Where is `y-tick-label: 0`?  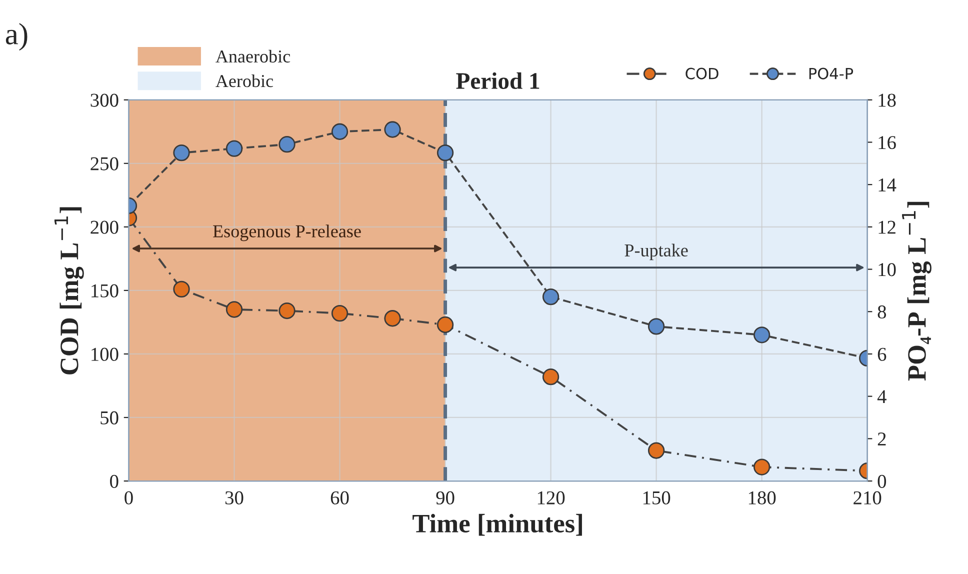
y-tick-label: 0 is located at coordinates (114, 481).